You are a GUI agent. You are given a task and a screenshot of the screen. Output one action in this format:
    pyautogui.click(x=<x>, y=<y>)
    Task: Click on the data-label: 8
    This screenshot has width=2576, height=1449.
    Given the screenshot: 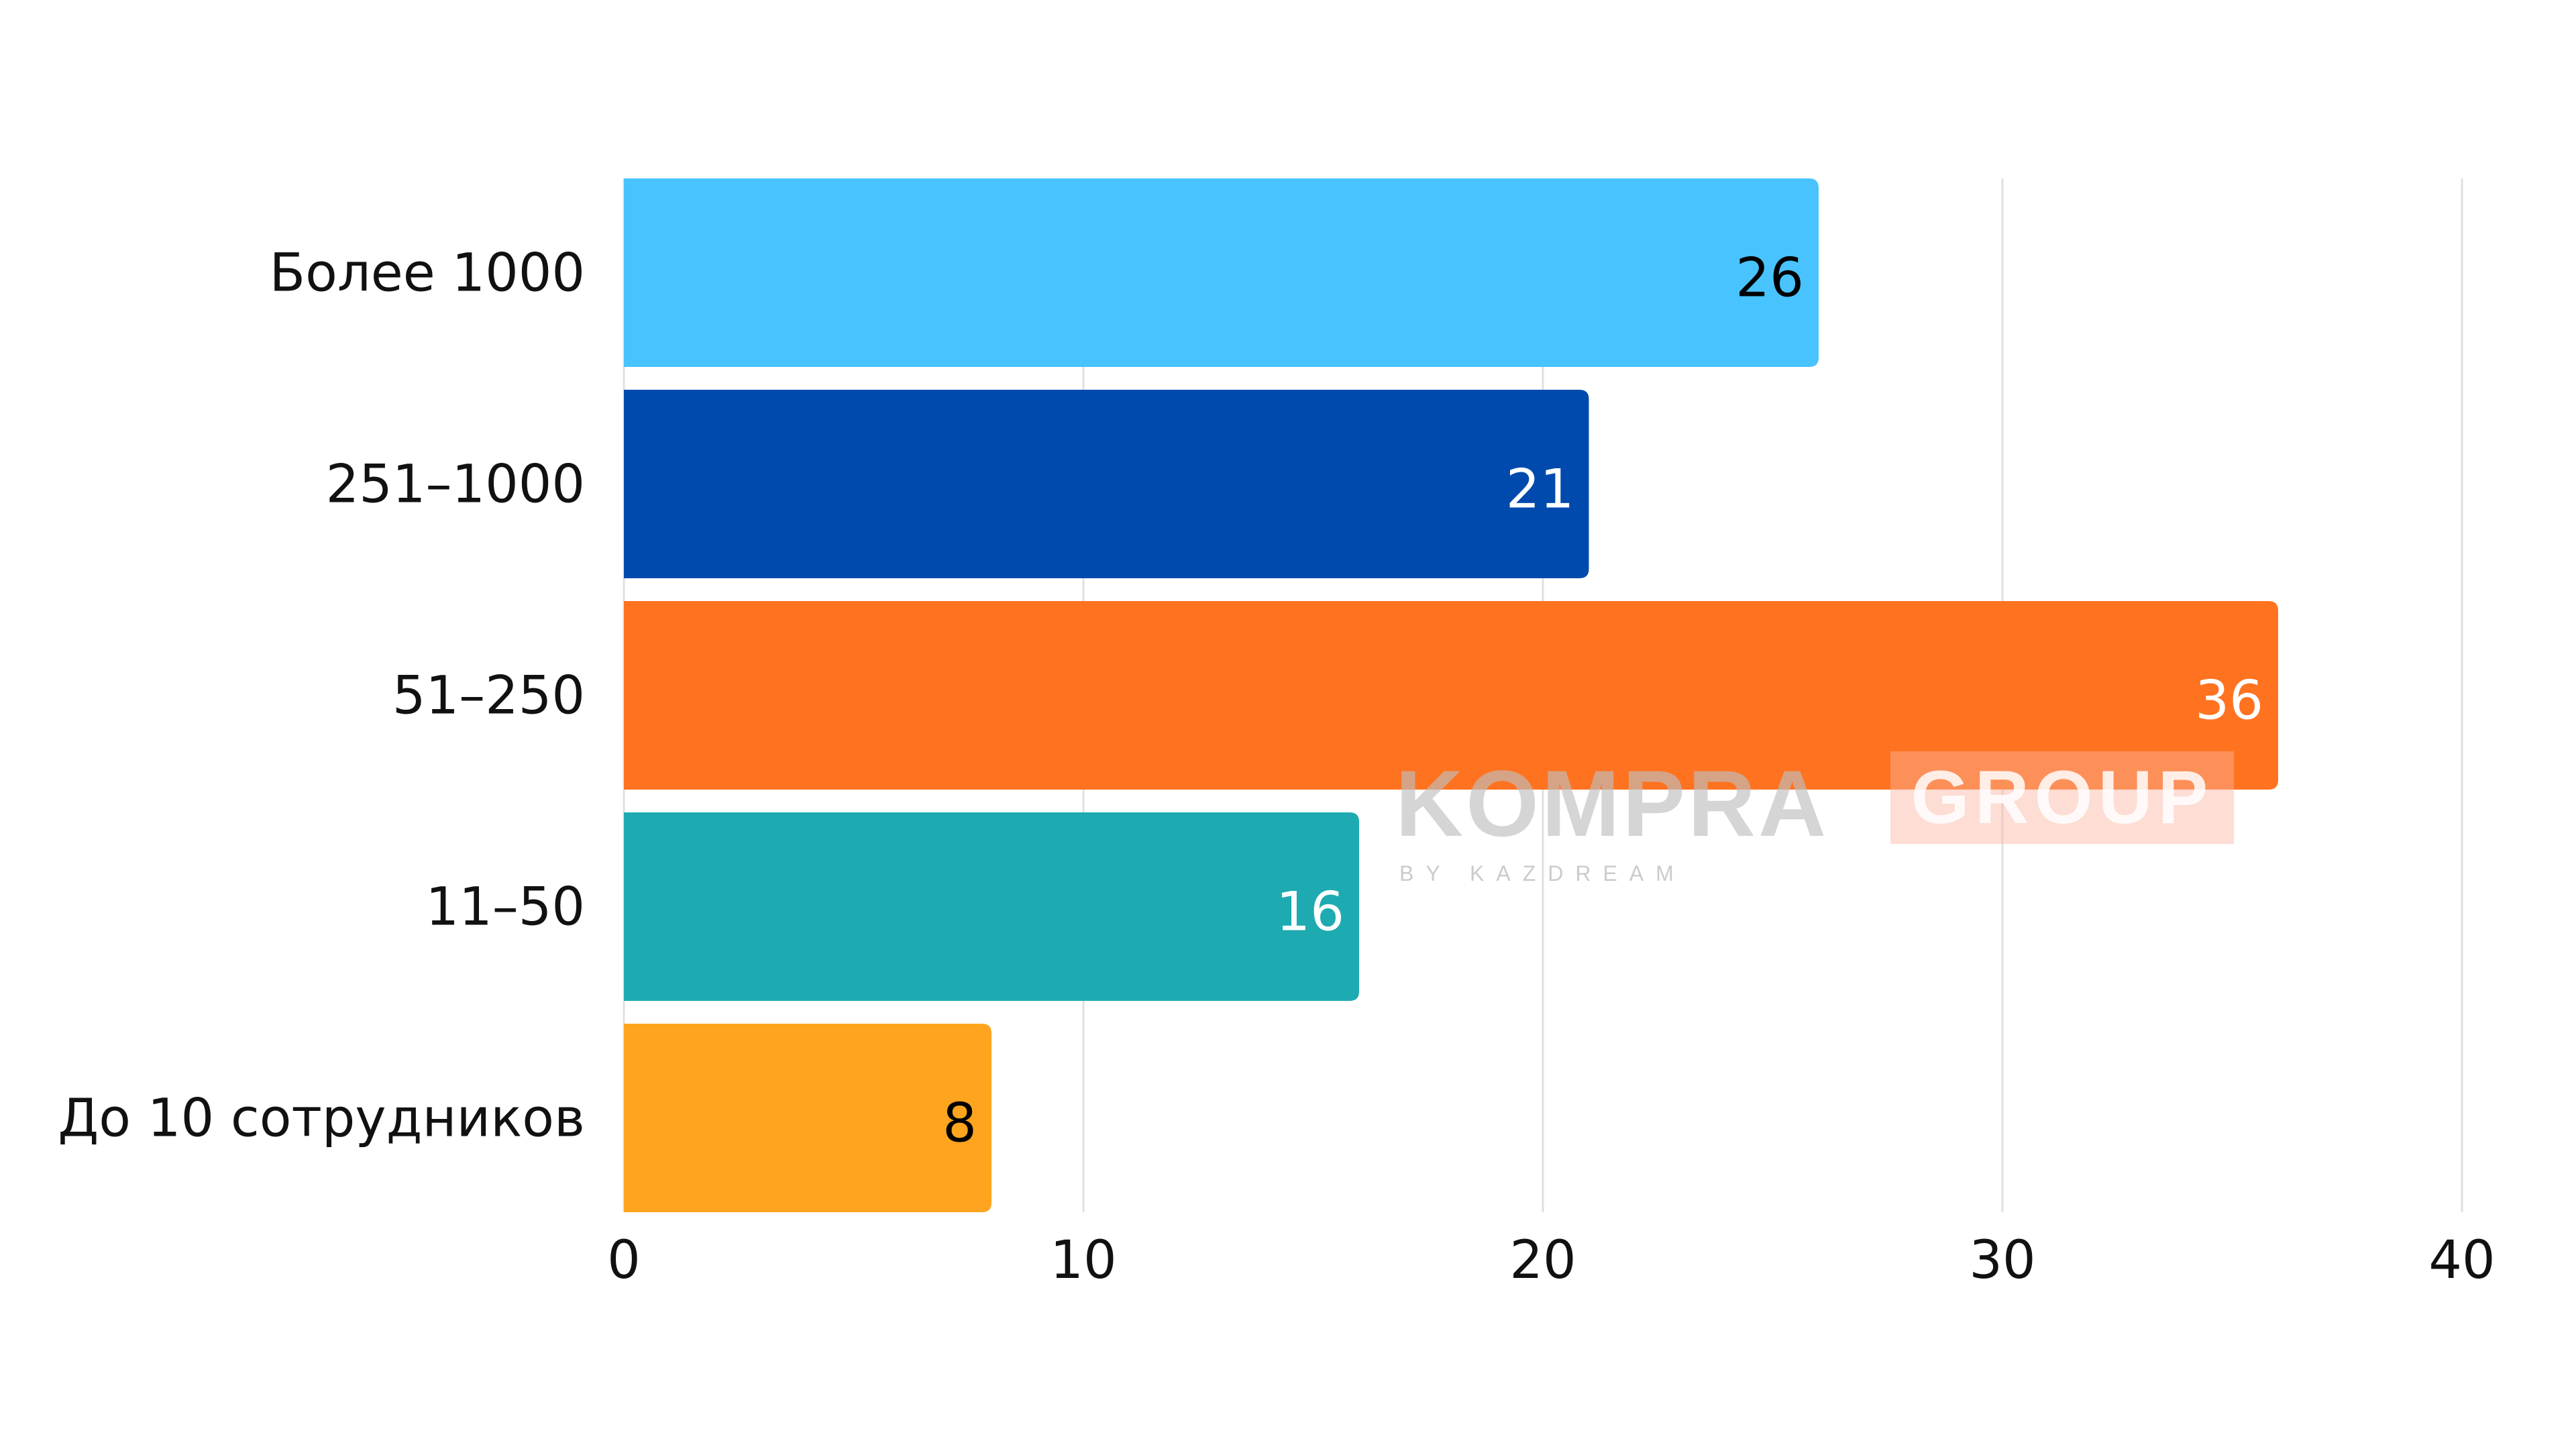 What is the action you would take?
    pyautogui.click(x=960, y=1123)
    